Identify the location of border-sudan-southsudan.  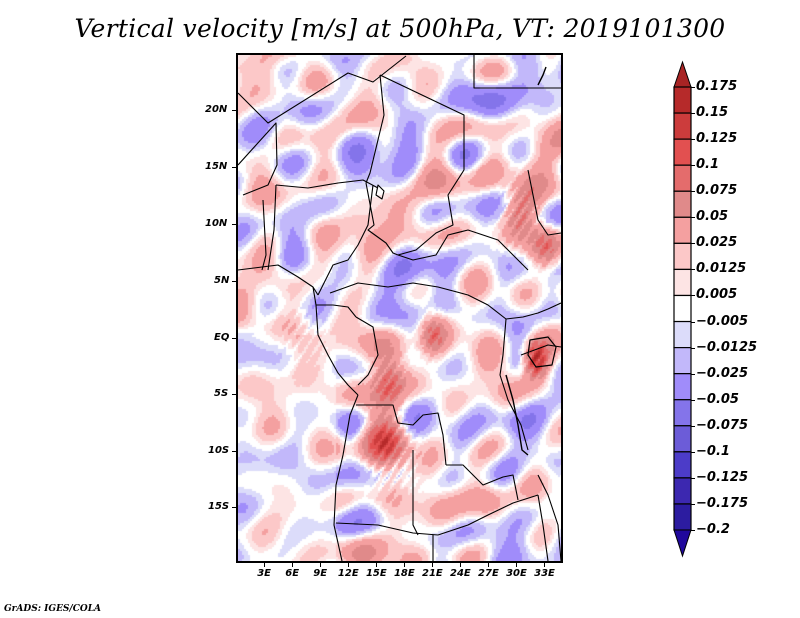
(463, 250).